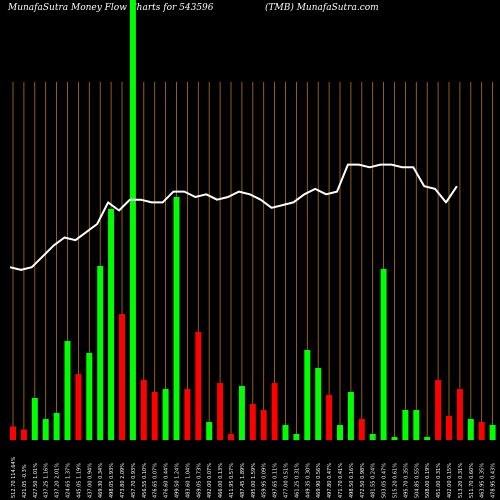 Image resolution: width=500 pixels, height=500 pixels. What do you see at coordinates (123, 480) in the screenshot?
I see `x-tick-label: 473.80 2.09%` at bounding box center [123, 480].